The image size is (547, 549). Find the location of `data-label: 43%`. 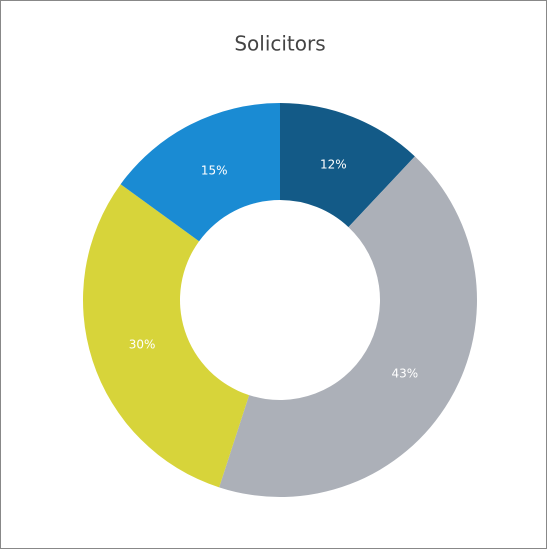

data-label: 43% is located at coordinates (404, 373).